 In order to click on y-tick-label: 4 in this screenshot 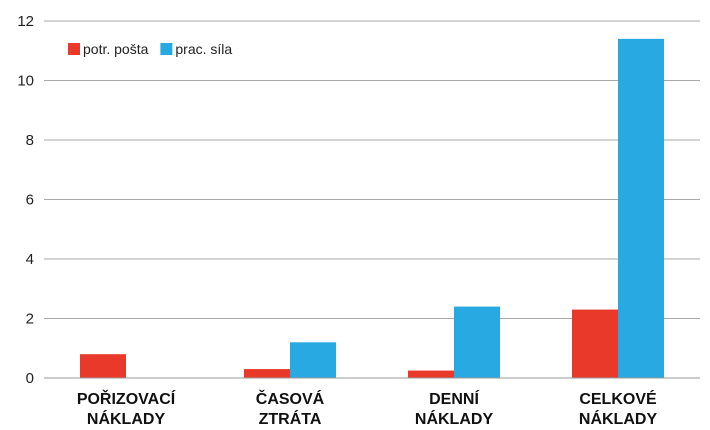, I will do `click(30, 259)`.